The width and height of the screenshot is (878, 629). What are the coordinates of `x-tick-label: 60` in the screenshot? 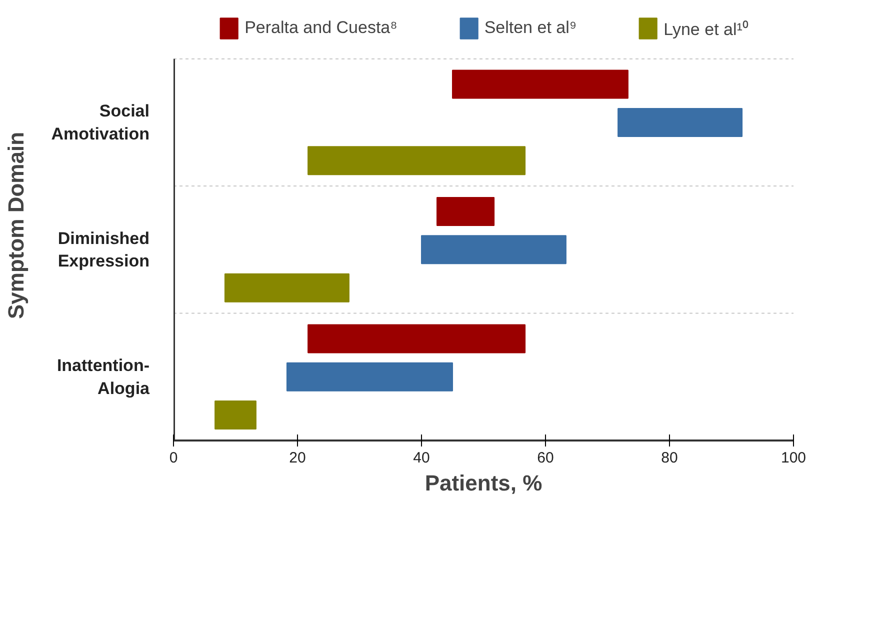 It's located at (545, 458).